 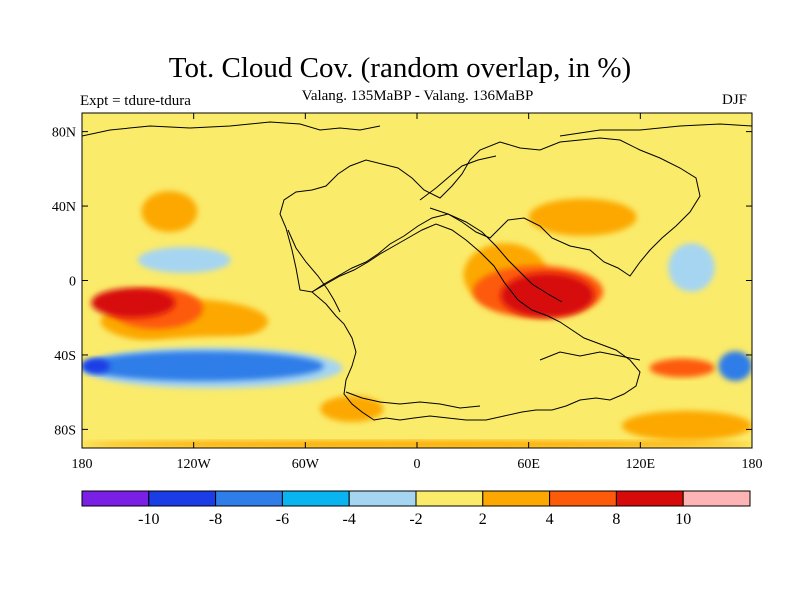 I want to click on chart-subtitle: Valang. 135MaBP - Valang. 136MaBP, so click(x=417, y=96).